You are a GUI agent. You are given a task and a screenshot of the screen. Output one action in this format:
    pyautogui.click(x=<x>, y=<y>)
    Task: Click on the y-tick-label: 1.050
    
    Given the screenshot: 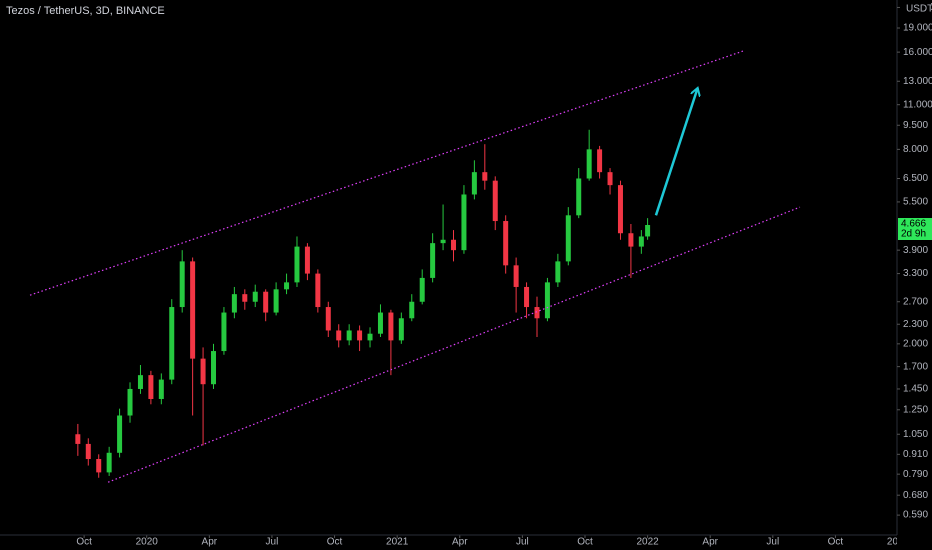 What is the action you would take?
    pyautogui.click(x=915, y=434)
    